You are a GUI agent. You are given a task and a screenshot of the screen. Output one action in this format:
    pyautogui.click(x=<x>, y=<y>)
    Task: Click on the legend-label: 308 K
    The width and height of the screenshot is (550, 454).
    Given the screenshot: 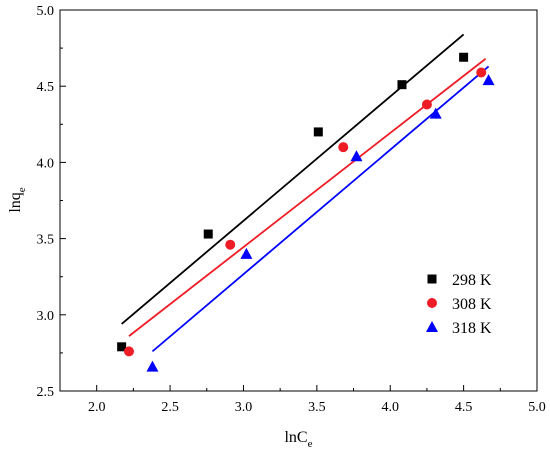 What is the action you would take?
    pyautogui.click(x=472, y=304)
    